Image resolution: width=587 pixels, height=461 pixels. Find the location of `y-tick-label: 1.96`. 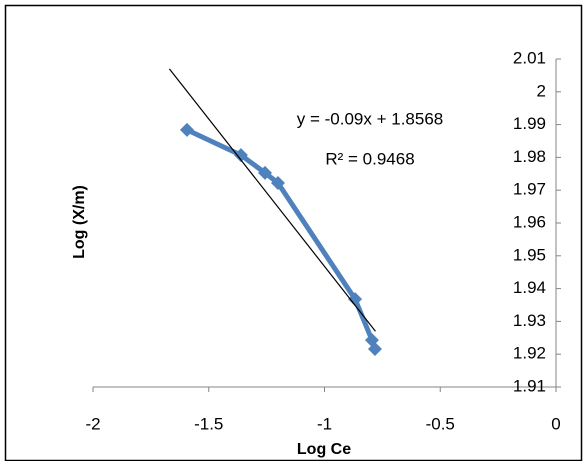

y-tick-label: 1.96 is located at coordinates (529, 221).